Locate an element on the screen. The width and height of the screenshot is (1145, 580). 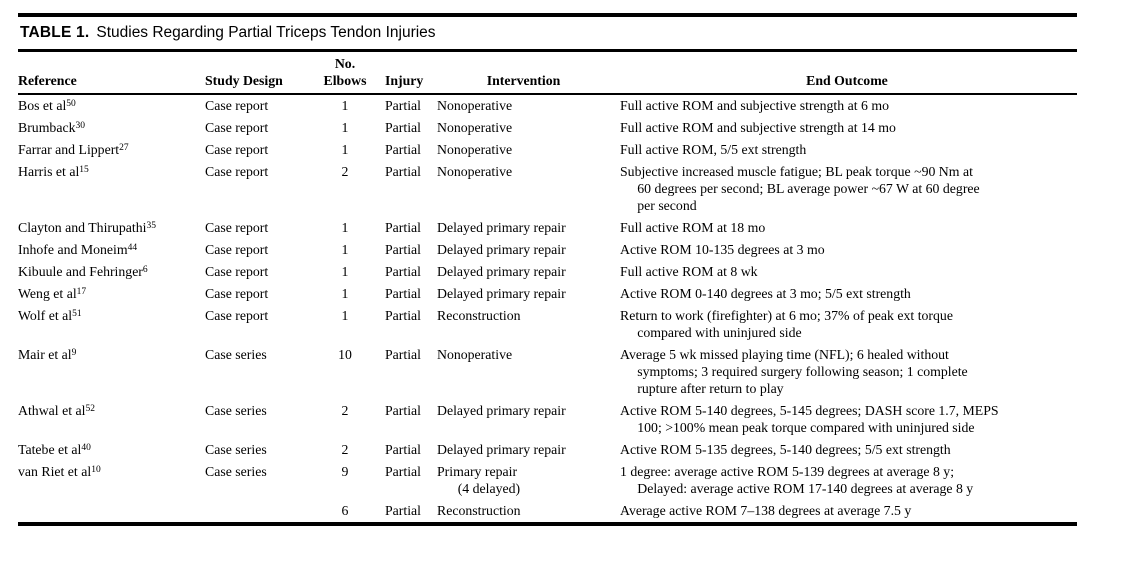
reference-cell: Inhofe and Moneim44 is located at coordinates (111, 250).